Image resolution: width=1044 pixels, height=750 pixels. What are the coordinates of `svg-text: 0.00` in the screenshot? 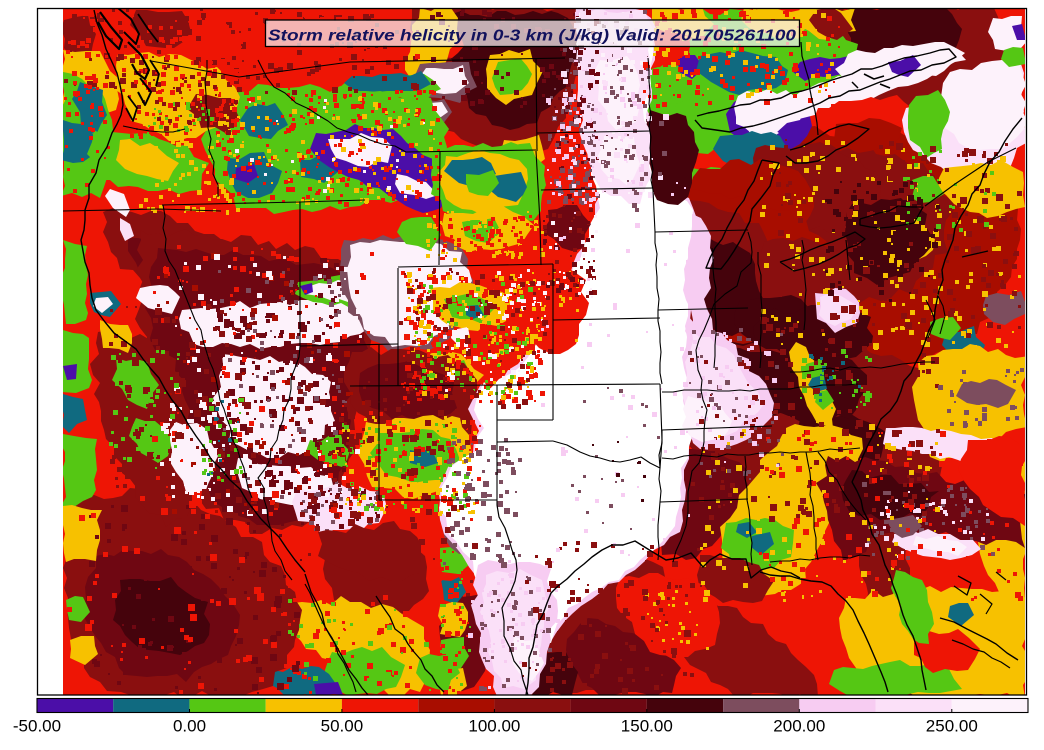 It's located at (189, 726).